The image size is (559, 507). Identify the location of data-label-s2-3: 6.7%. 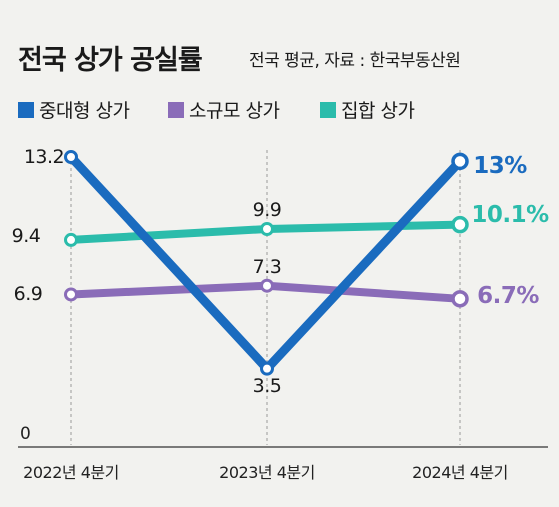
(508, 296).